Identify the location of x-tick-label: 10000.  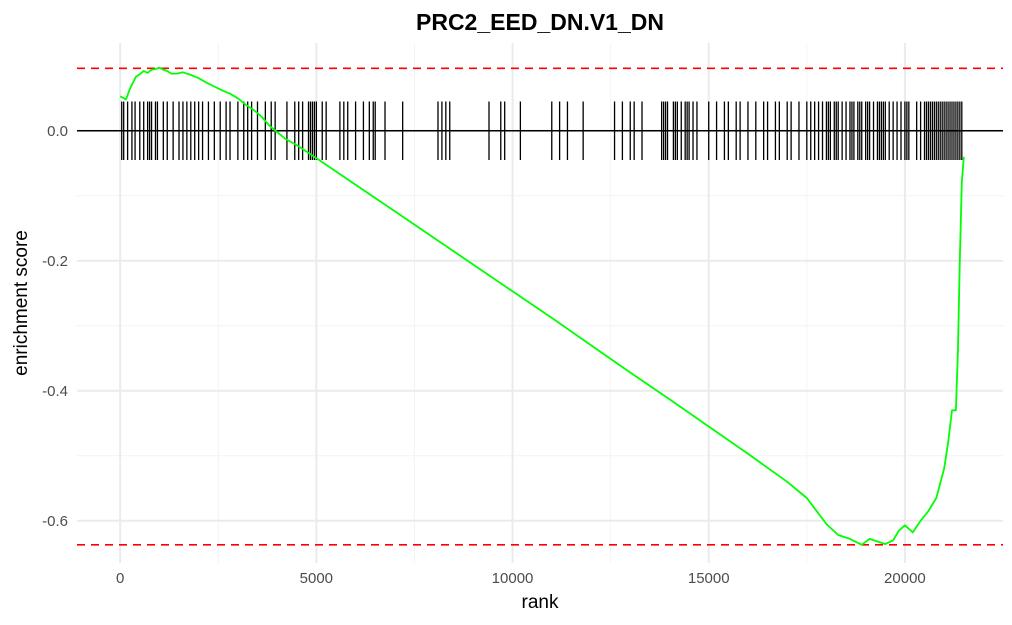
(513, 578).